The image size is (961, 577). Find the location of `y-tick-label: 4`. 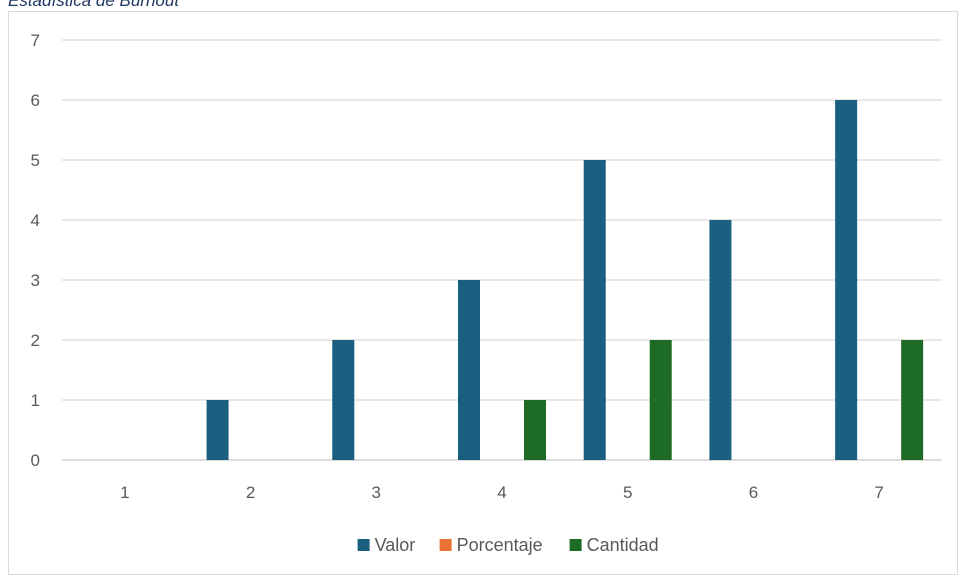

y-tick-label: 4 is located at coordinates (35, 220).